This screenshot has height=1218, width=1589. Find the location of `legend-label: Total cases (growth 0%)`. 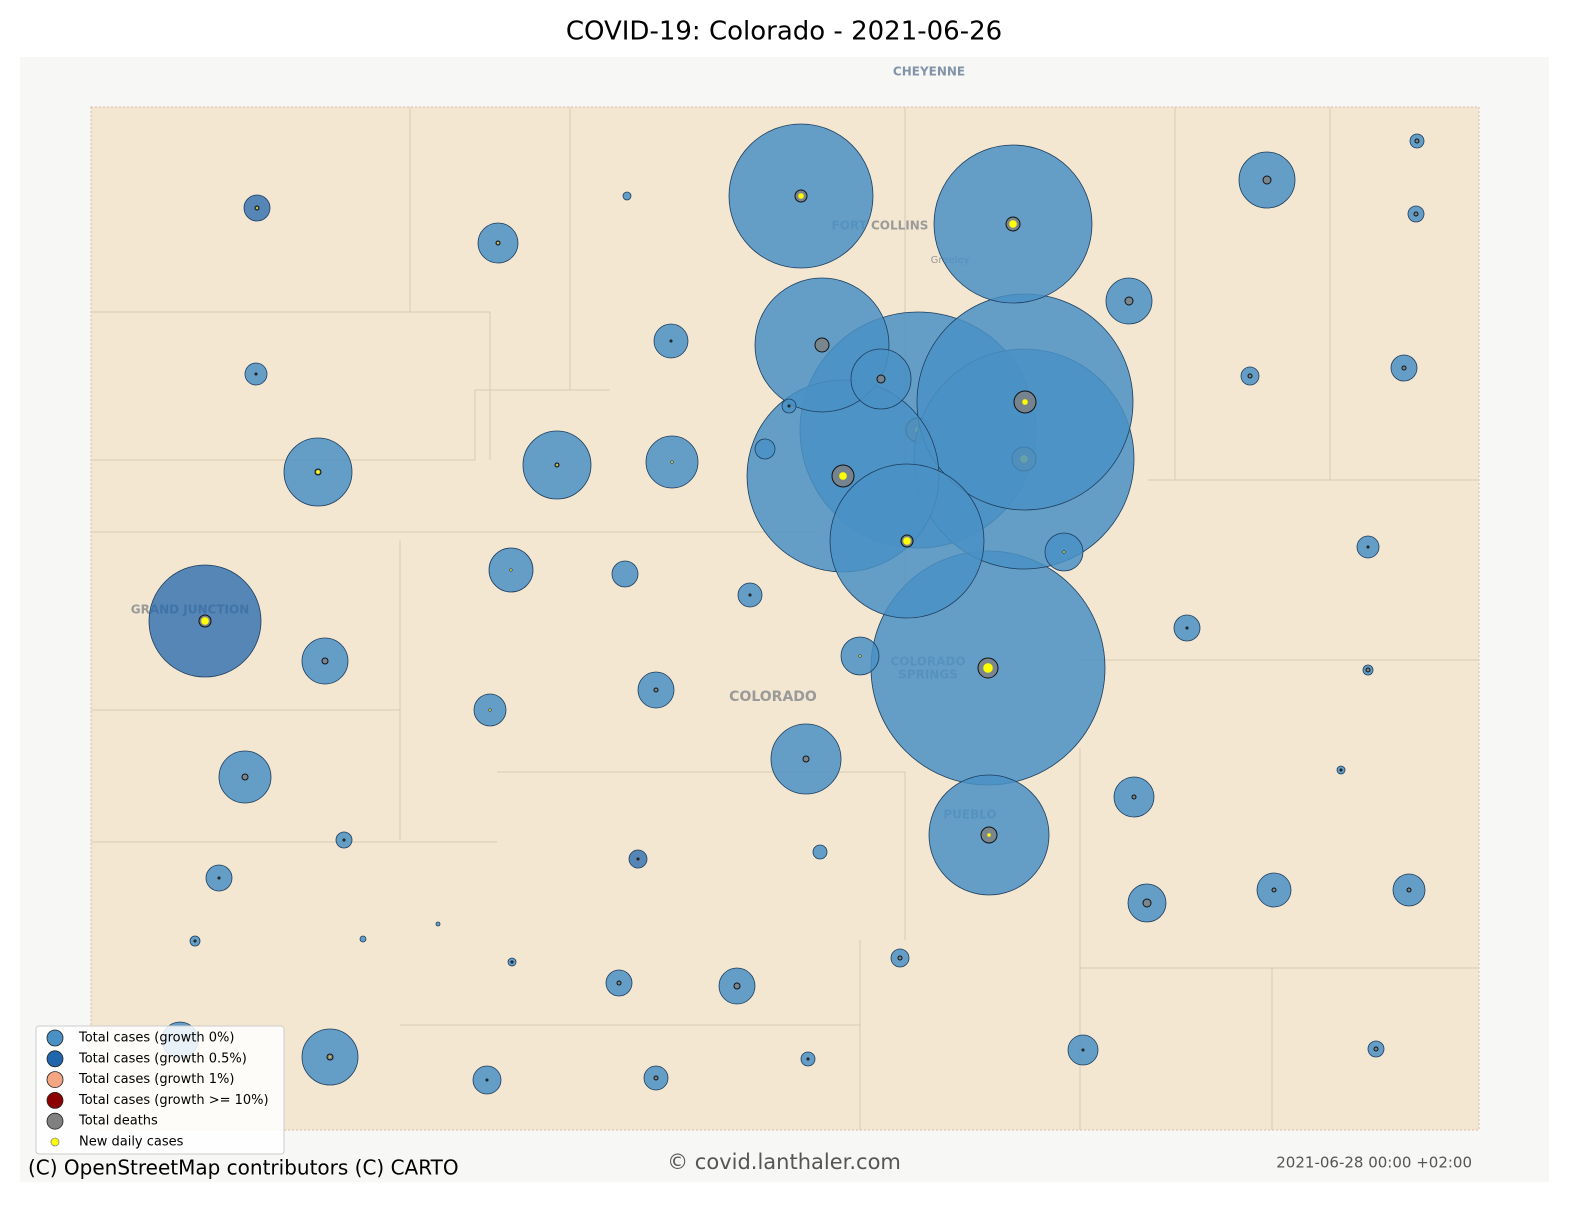

legend-label: Total cases (growth 0%) is located at coordinates (156, 1038).